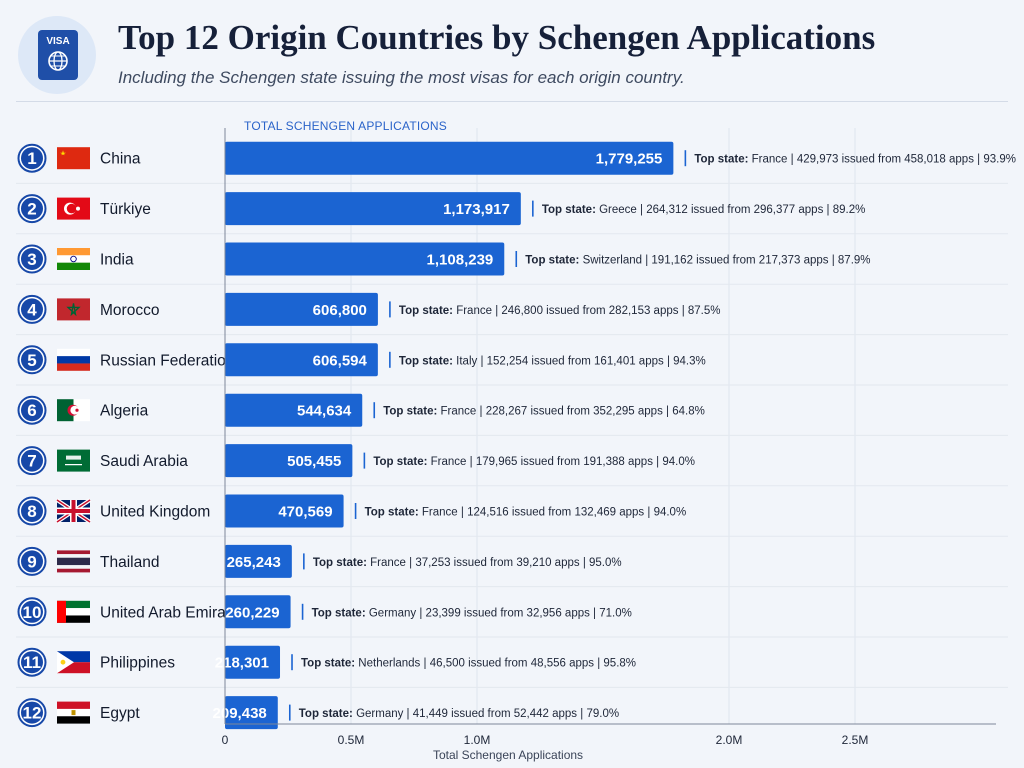 The image size is (1024, 768). Describe the element at coordinates (564, 462) in the screenshot. I see `issued-text: 179,965 issued from 191,388 apps` at that location.